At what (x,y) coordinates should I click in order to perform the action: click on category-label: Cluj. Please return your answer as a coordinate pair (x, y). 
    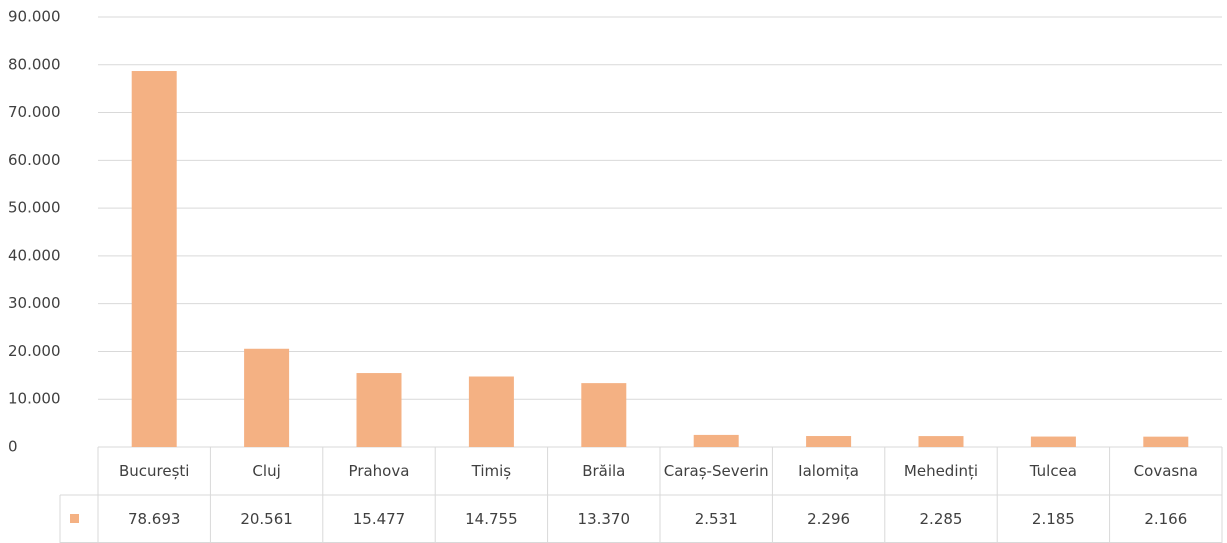
    Looking at the image, I should click on (266, 471).